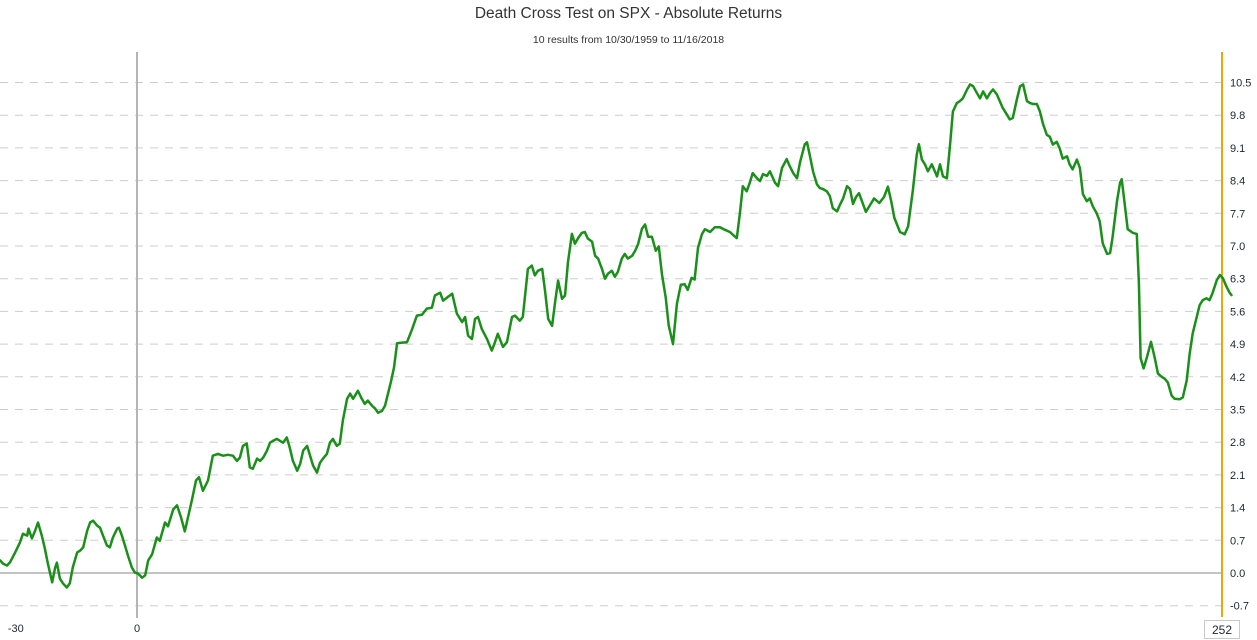 The height and width of the screenshot is (640, 1257). What do you see at coordinates (137, 629) in the screenshot?
I see `x-axis-label: 0` at bounding box center [137, 629].